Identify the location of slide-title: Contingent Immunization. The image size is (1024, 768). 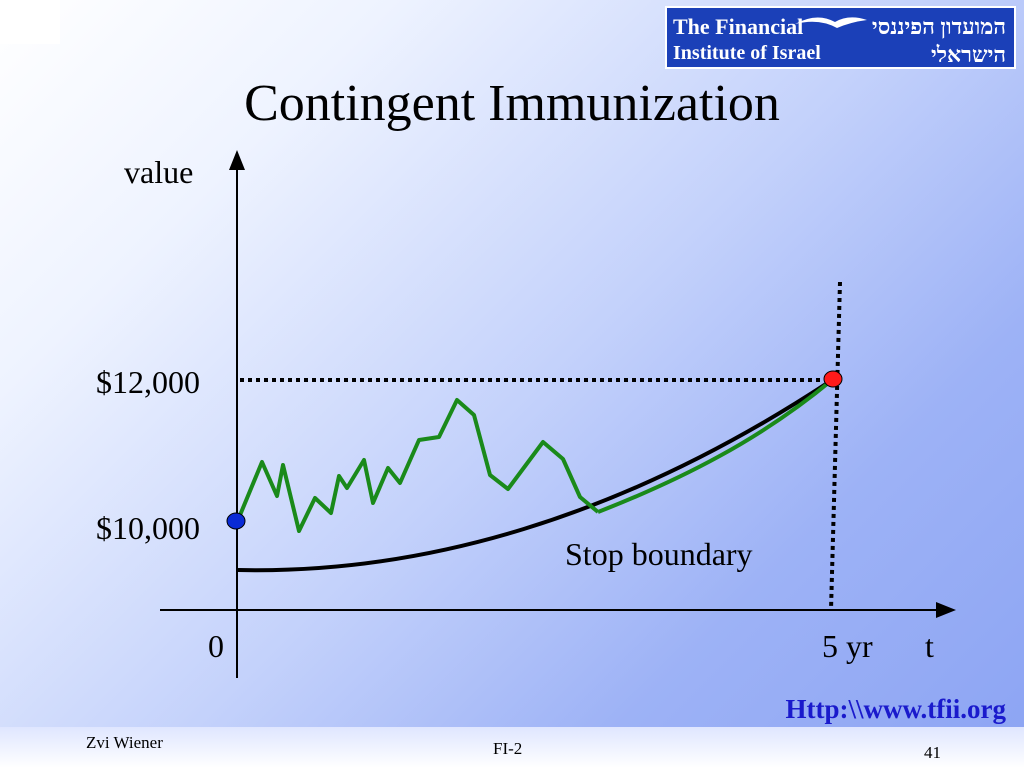
(512, 103).